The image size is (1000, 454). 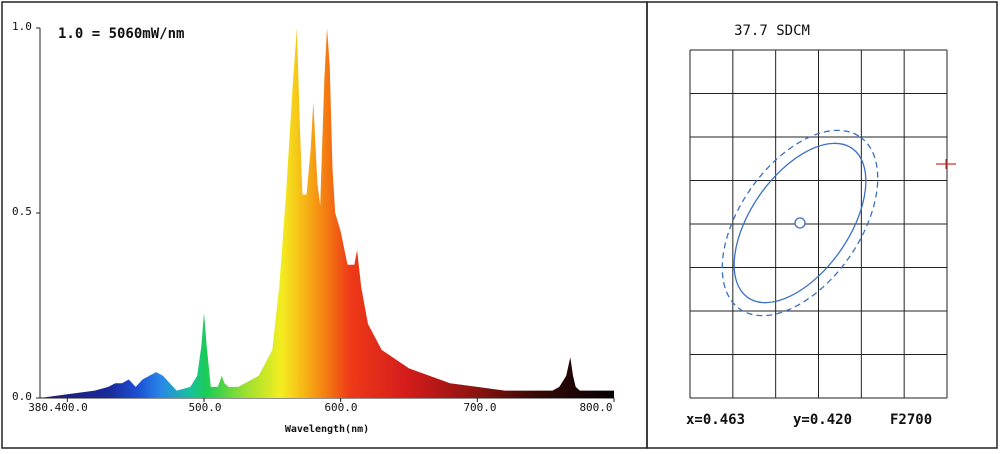 What do you see at coordinates (911, 420) in the screenshot?
I see `cct-readout: F2700` at bounding box center [911, 420].